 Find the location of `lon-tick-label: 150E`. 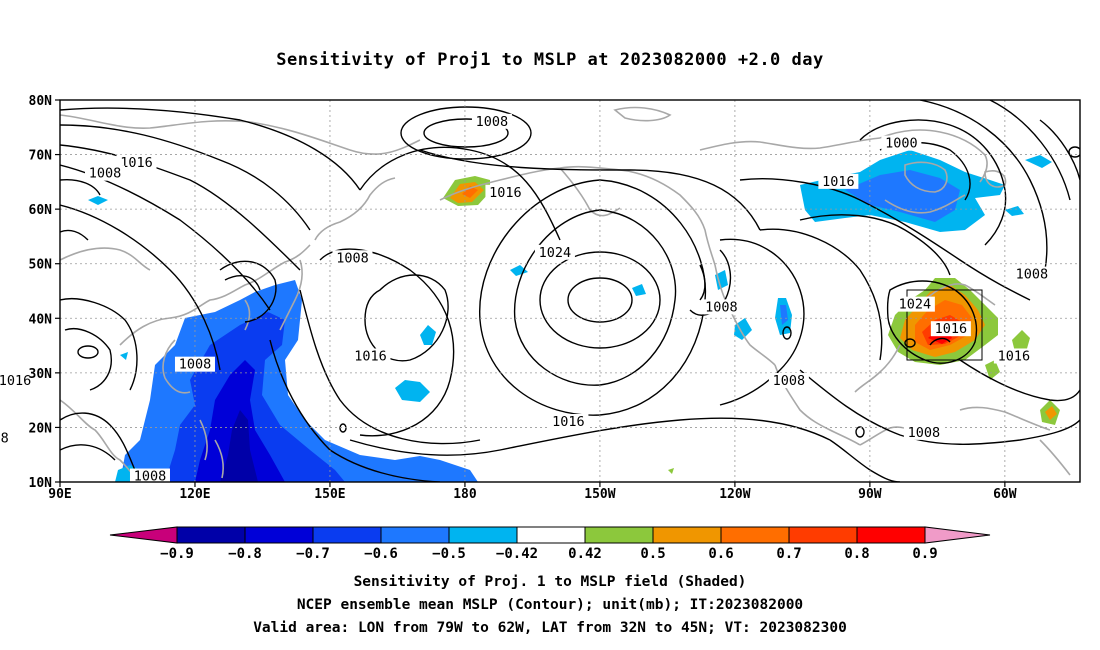

lon-tick-label: 150E is located at coordinates (329, 494).